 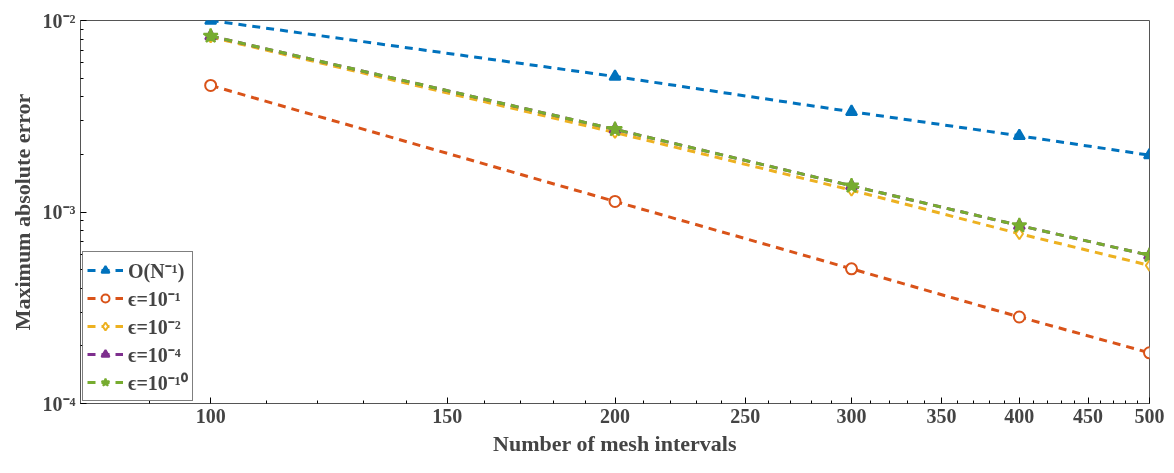 I want to click on y-tick-label: 10⁻⁴, so click(x=59, y=403).